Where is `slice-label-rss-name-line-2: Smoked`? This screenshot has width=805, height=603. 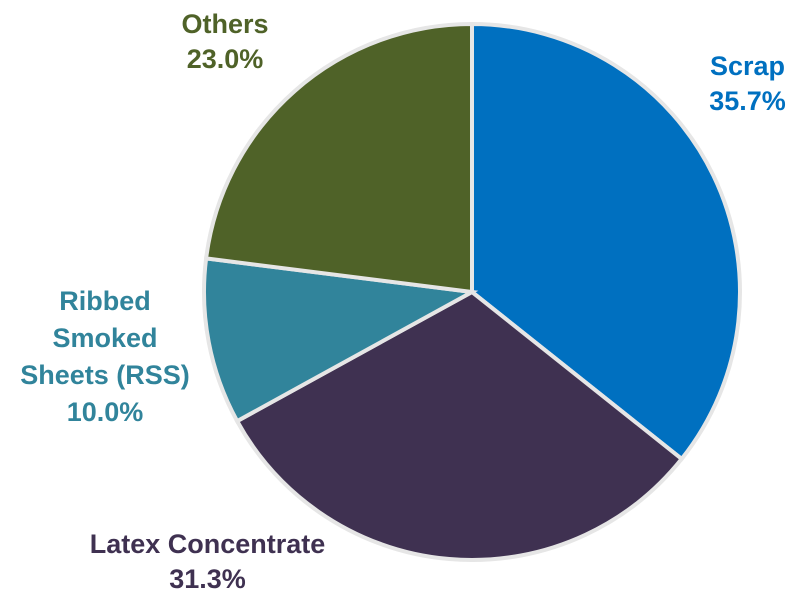 slice-label-rss-name-line-2: Smoked is located at coordinates (105, 338).